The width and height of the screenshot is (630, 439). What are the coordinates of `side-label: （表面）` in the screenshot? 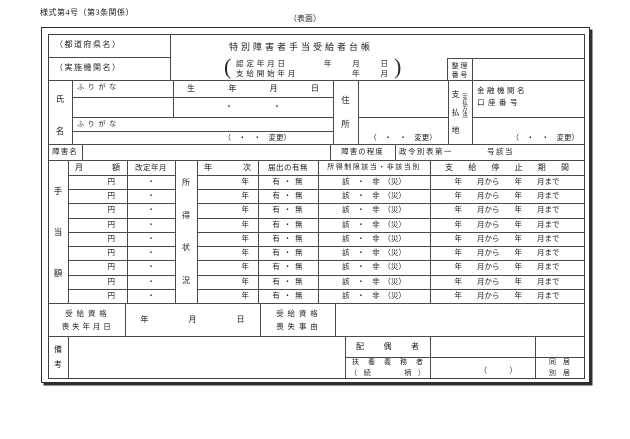 It's located at (305, 18).